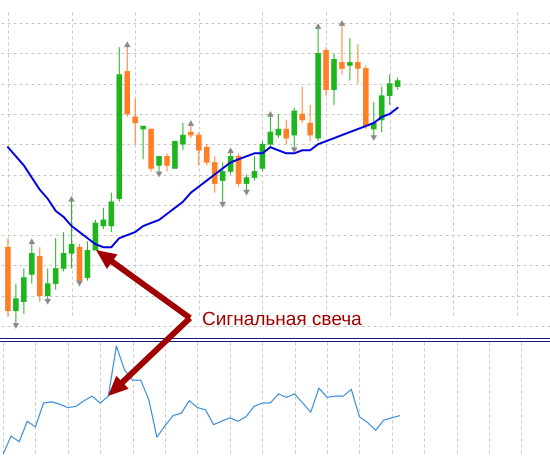 This screenshot has width=550, height=470. What do you see at coordinates (282, 320) in the screenshot?
I see `annotation: Сигнальная свеча` at bounding box center [282, 320].